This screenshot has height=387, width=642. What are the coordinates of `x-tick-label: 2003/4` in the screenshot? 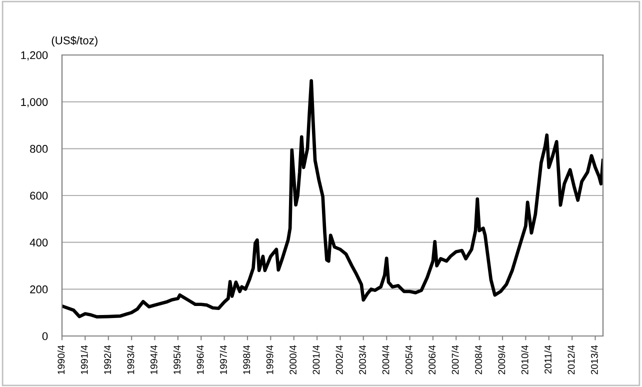 It's located at (362, 359).